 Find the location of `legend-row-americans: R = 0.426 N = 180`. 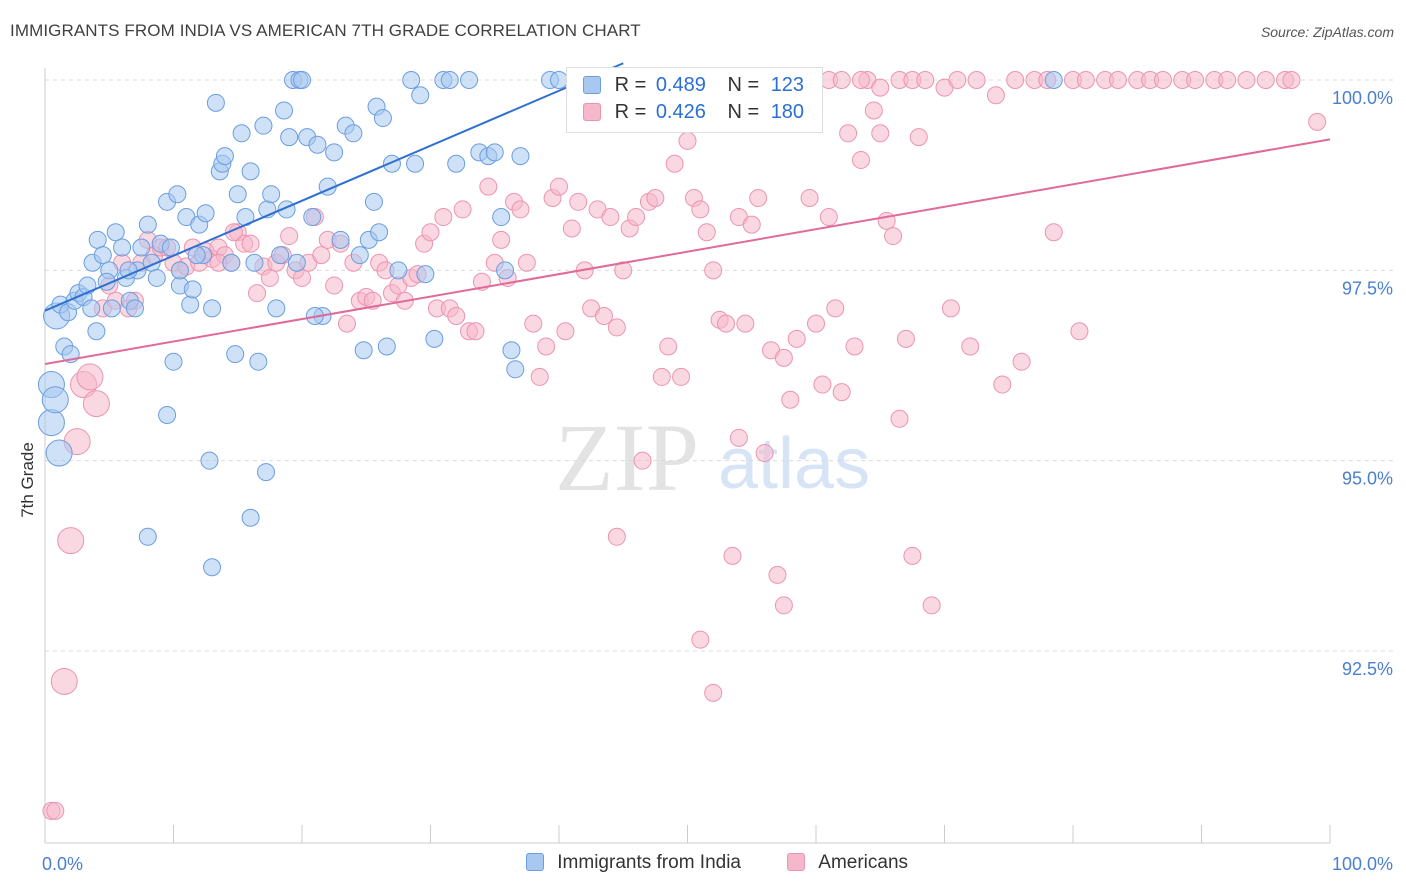

legend-row-americans: R = 0.426 N = 180 is located at coordinates (693, 112).